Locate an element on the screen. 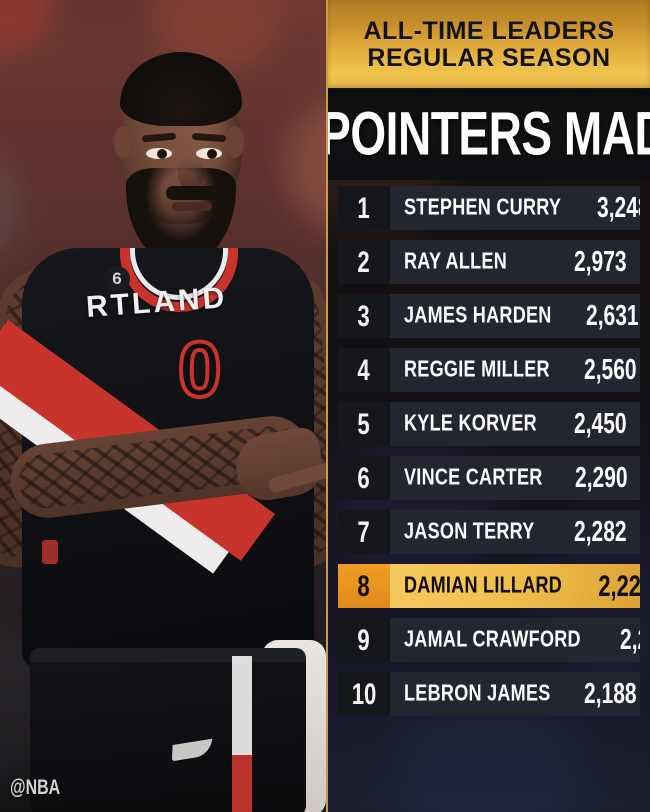 This screenshot has height=812, width=650. table-row: 5 KYLE KORVER 2,450 is located at coordinates (489, 424).